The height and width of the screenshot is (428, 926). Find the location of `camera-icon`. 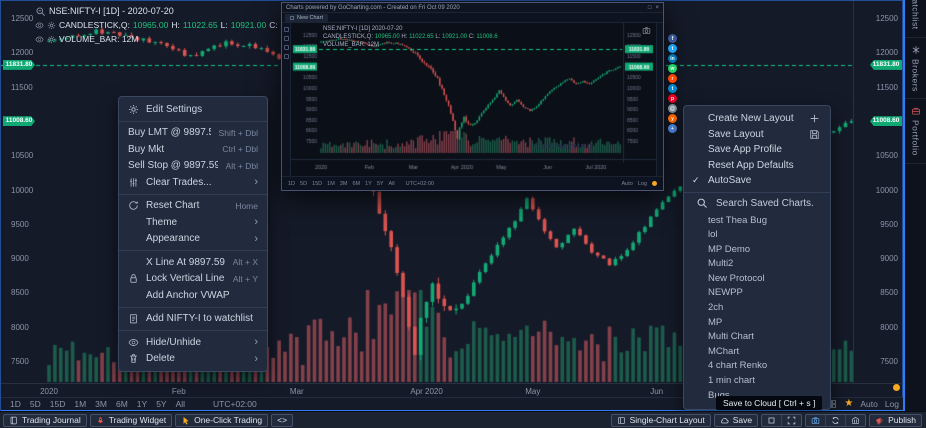

camera-icon is located at coordinates (646, 30).